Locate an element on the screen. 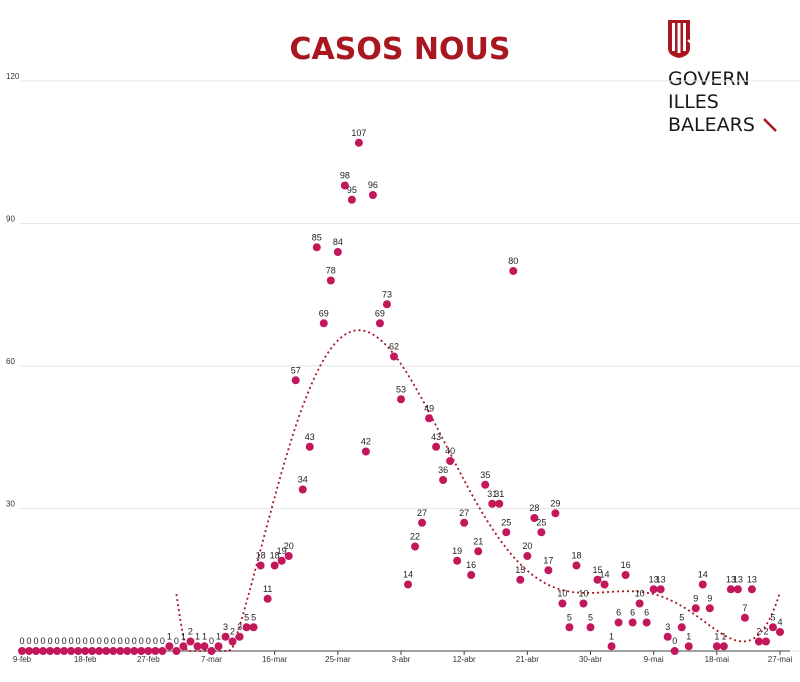 Image resolution: width=800 pixels, height=682 pixels. logo-line-govern: GOVERN is located at coordinates (709, 79).